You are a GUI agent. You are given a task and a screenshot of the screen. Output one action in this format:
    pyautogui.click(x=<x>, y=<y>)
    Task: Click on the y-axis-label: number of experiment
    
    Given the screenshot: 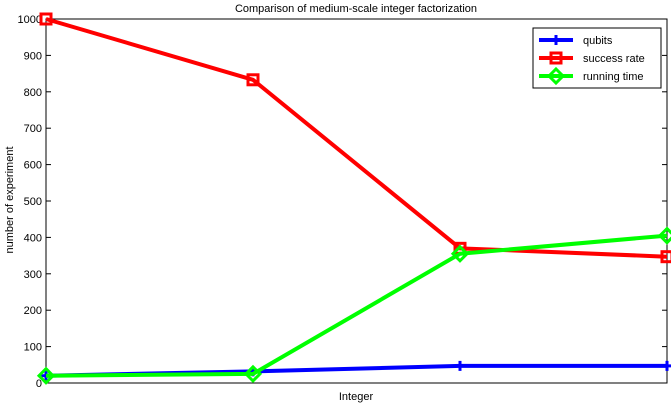 What is the action you would take?
    pyautogui.click(x=10, y=200)
    